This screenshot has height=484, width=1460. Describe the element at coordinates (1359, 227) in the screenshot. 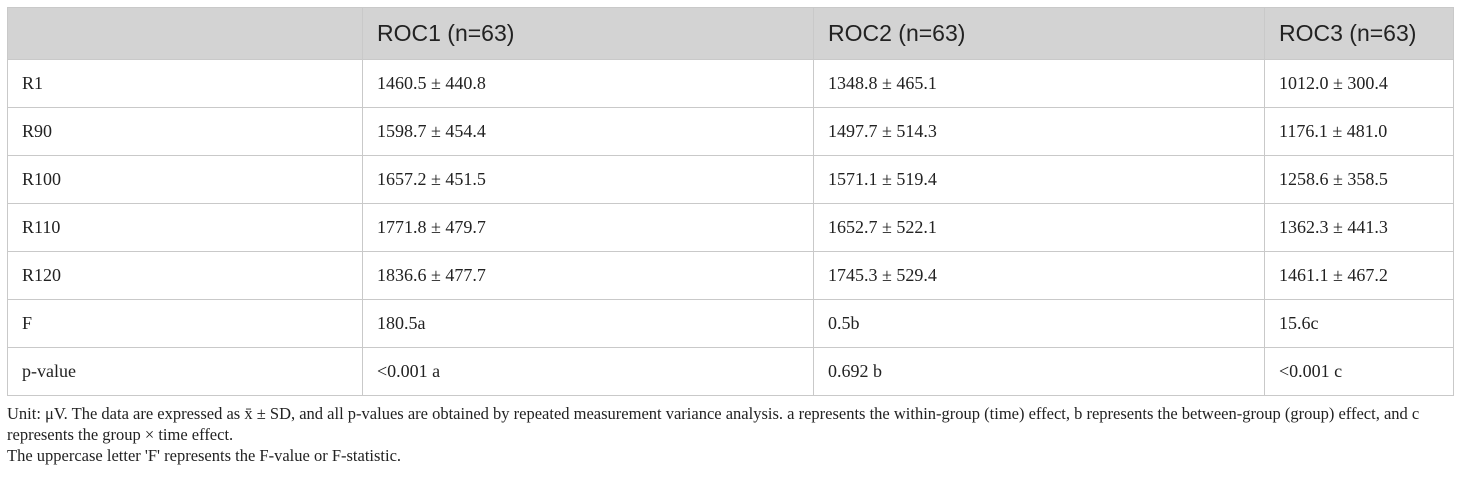

I see `table-cell: 1362.3 ± 441.3` at that location.